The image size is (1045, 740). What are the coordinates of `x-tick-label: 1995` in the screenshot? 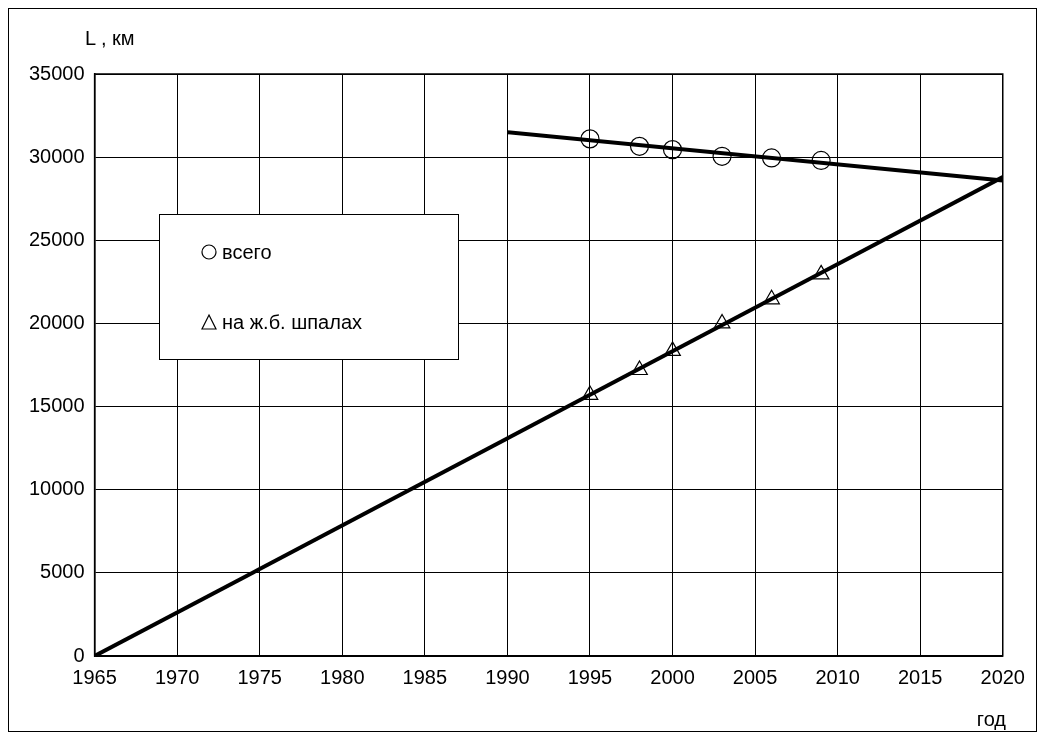 It's located at (590, 676).